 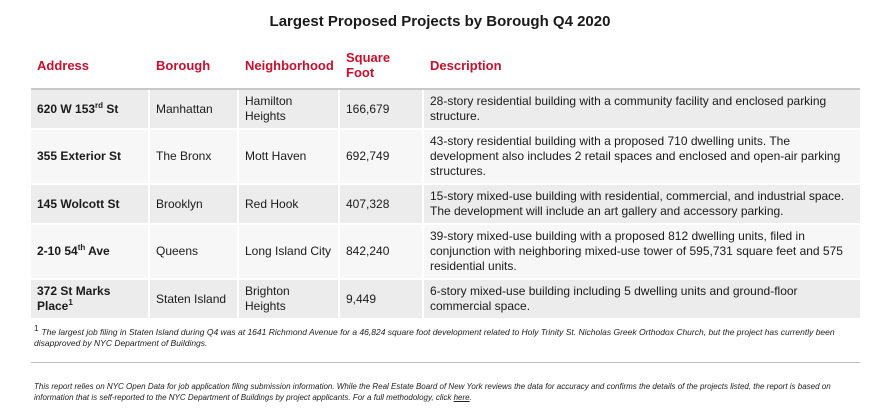 What do you see at coordinates (78, 203) in the screenshot?
I see `address-text: 145 Wolcott St` at bounding box center [78, 203].